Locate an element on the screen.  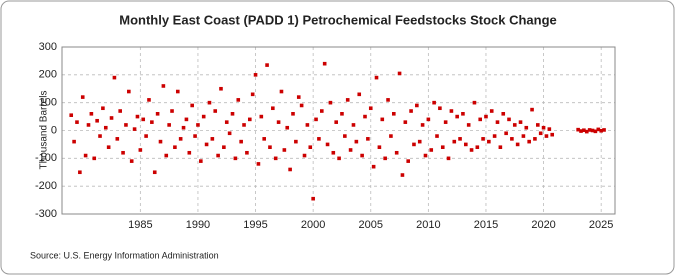
x-tick-label: 2015 is located at coordinates (486, 225).